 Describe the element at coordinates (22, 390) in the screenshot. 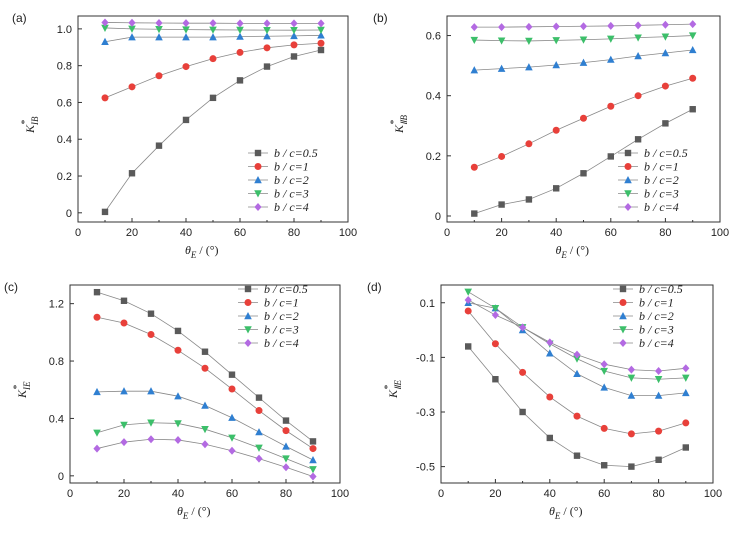

I see `y-axis-label: K*IE` at that location.